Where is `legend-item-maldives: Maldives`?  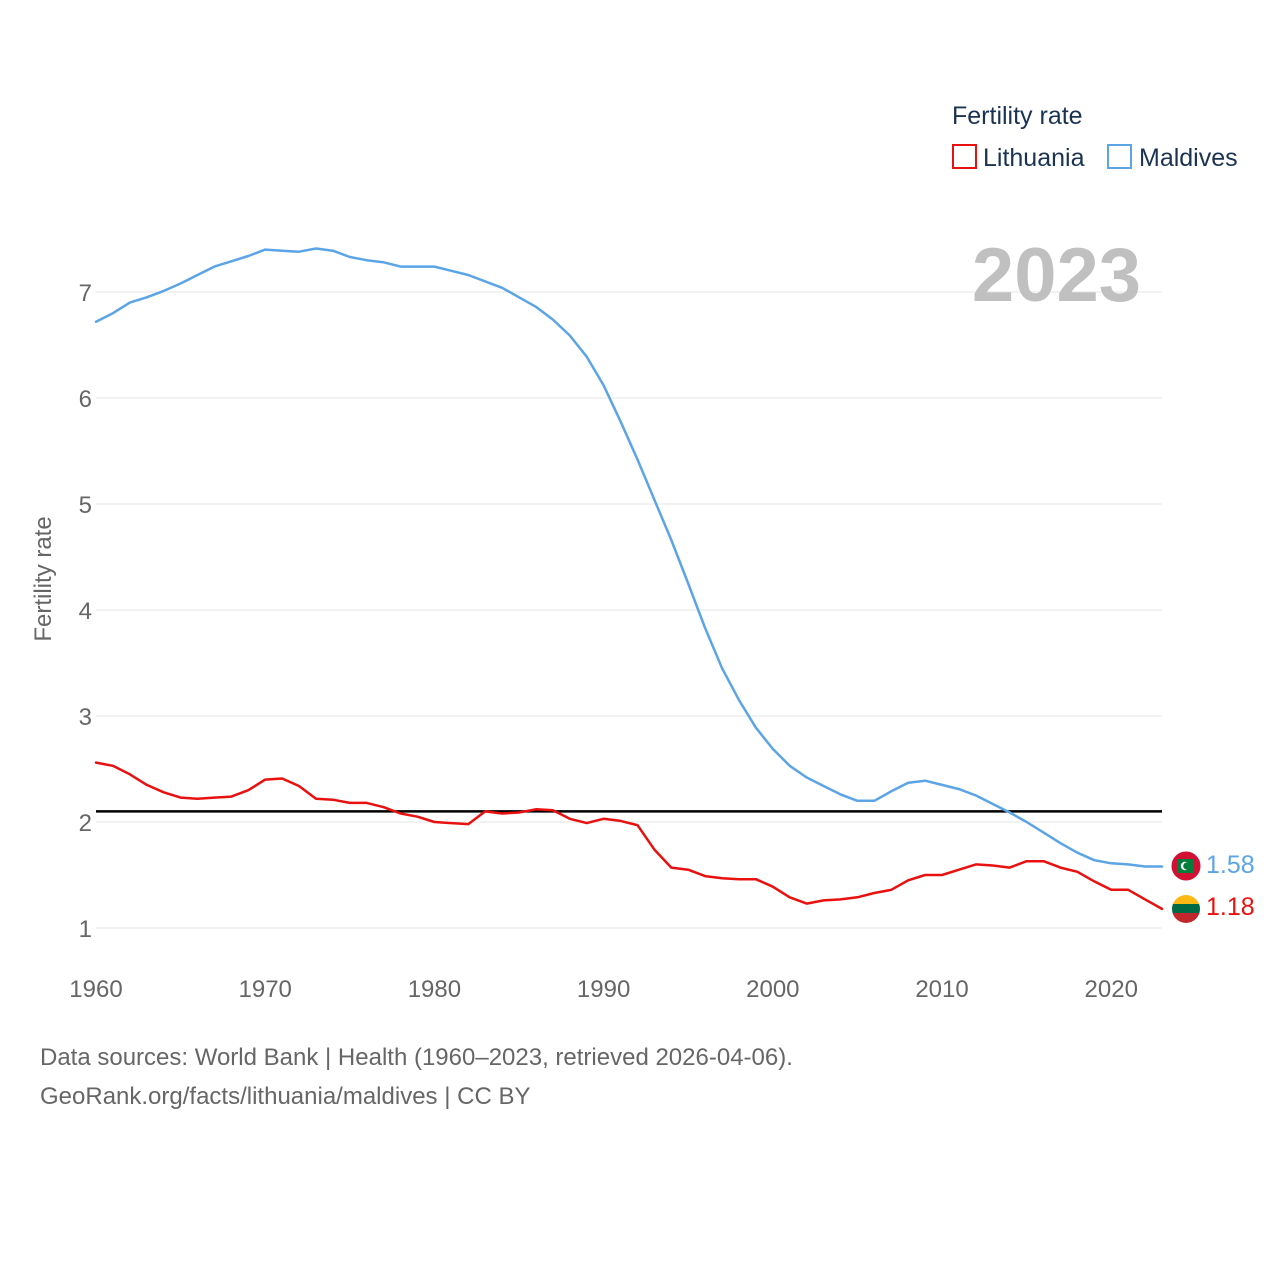
legend-item-maldives: Maldives is located at coordinates (1172, 158).